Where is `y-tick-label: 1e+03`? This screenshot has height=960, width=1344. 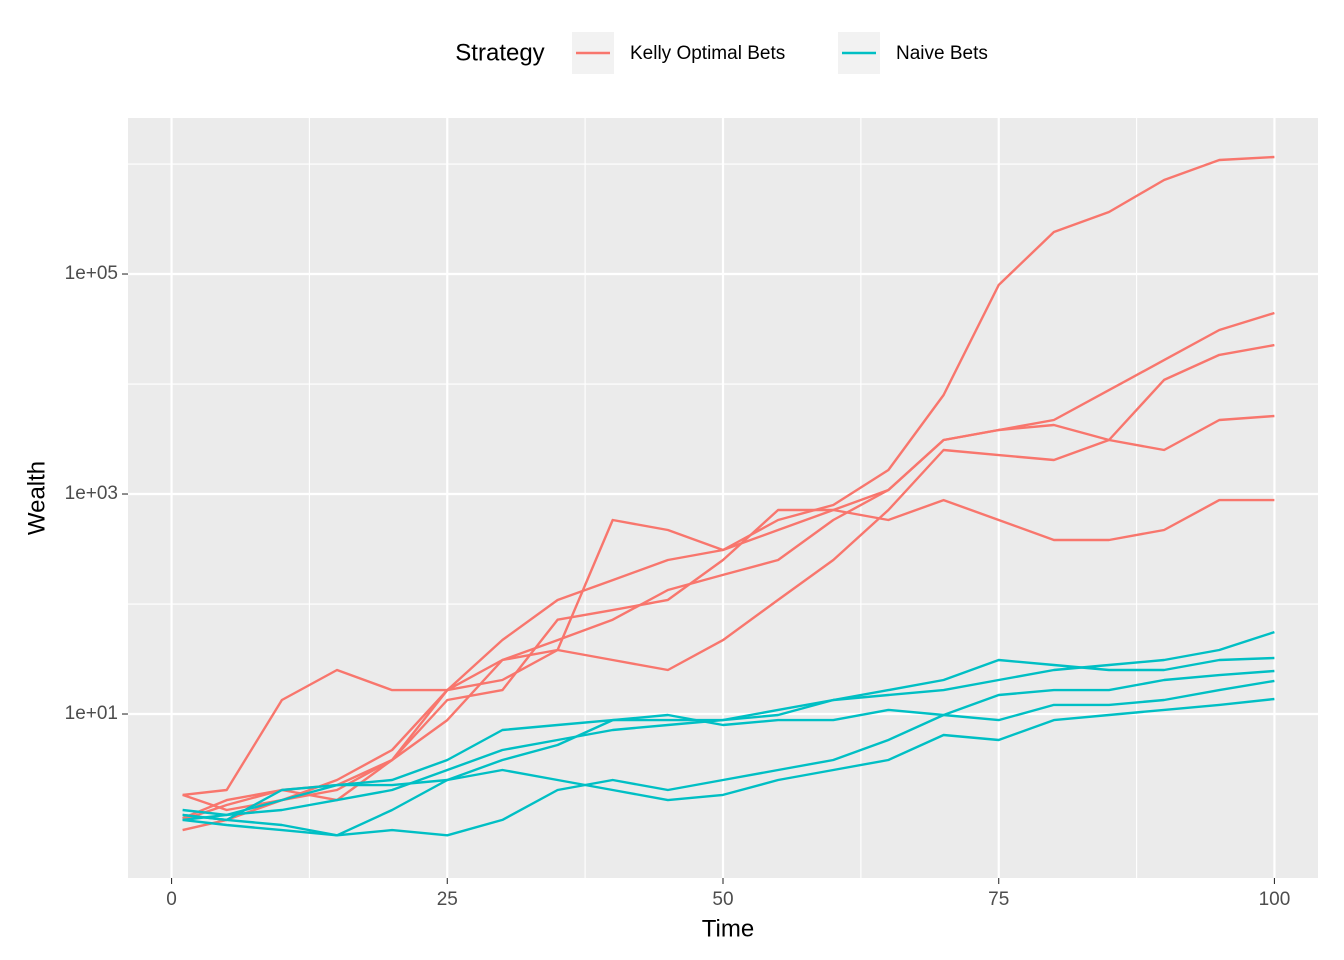
y-tick-label: 1e+03 is located at coordinates (91, 493).